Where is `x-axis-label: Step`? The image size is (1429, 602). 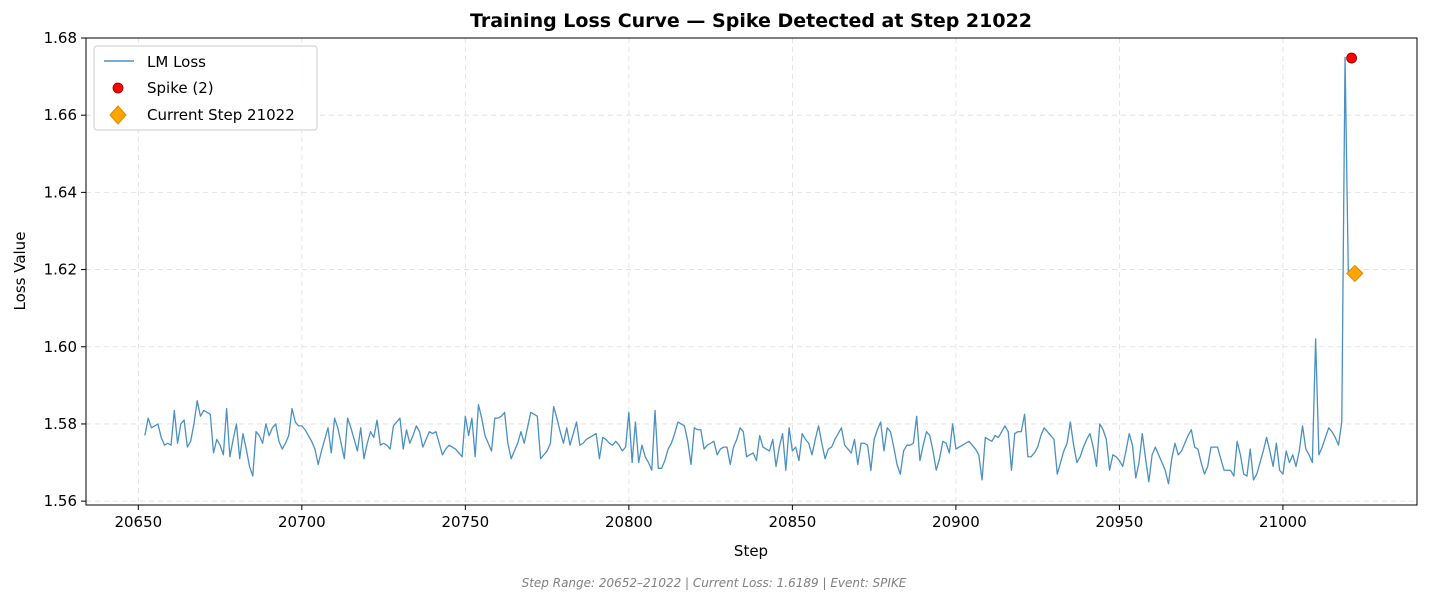 x-axis-label: Step is located at coordinates (751, 551).